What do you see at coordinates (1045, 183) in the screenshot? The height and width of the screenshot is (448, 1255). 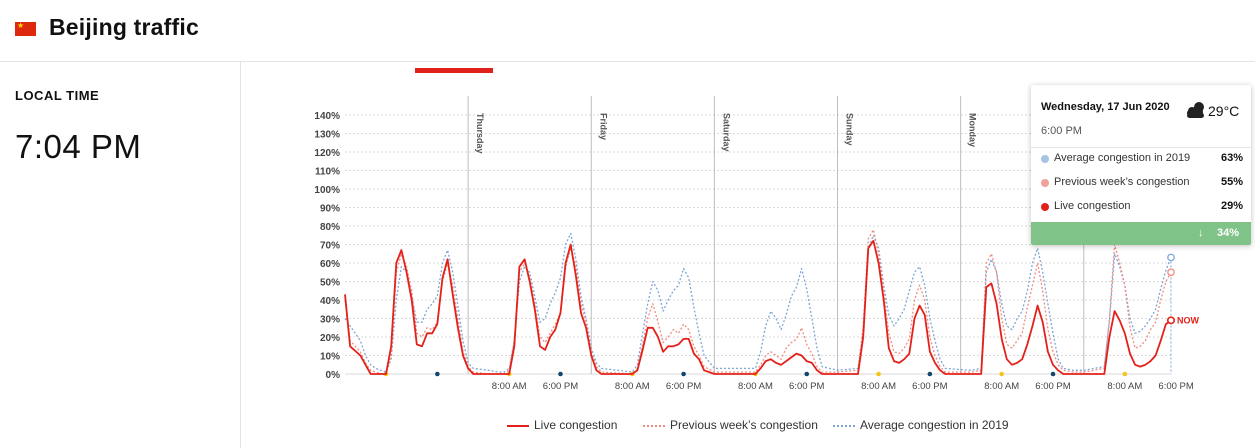 I see `prev-week-dot-icon` at bounding box center [1045, 183].